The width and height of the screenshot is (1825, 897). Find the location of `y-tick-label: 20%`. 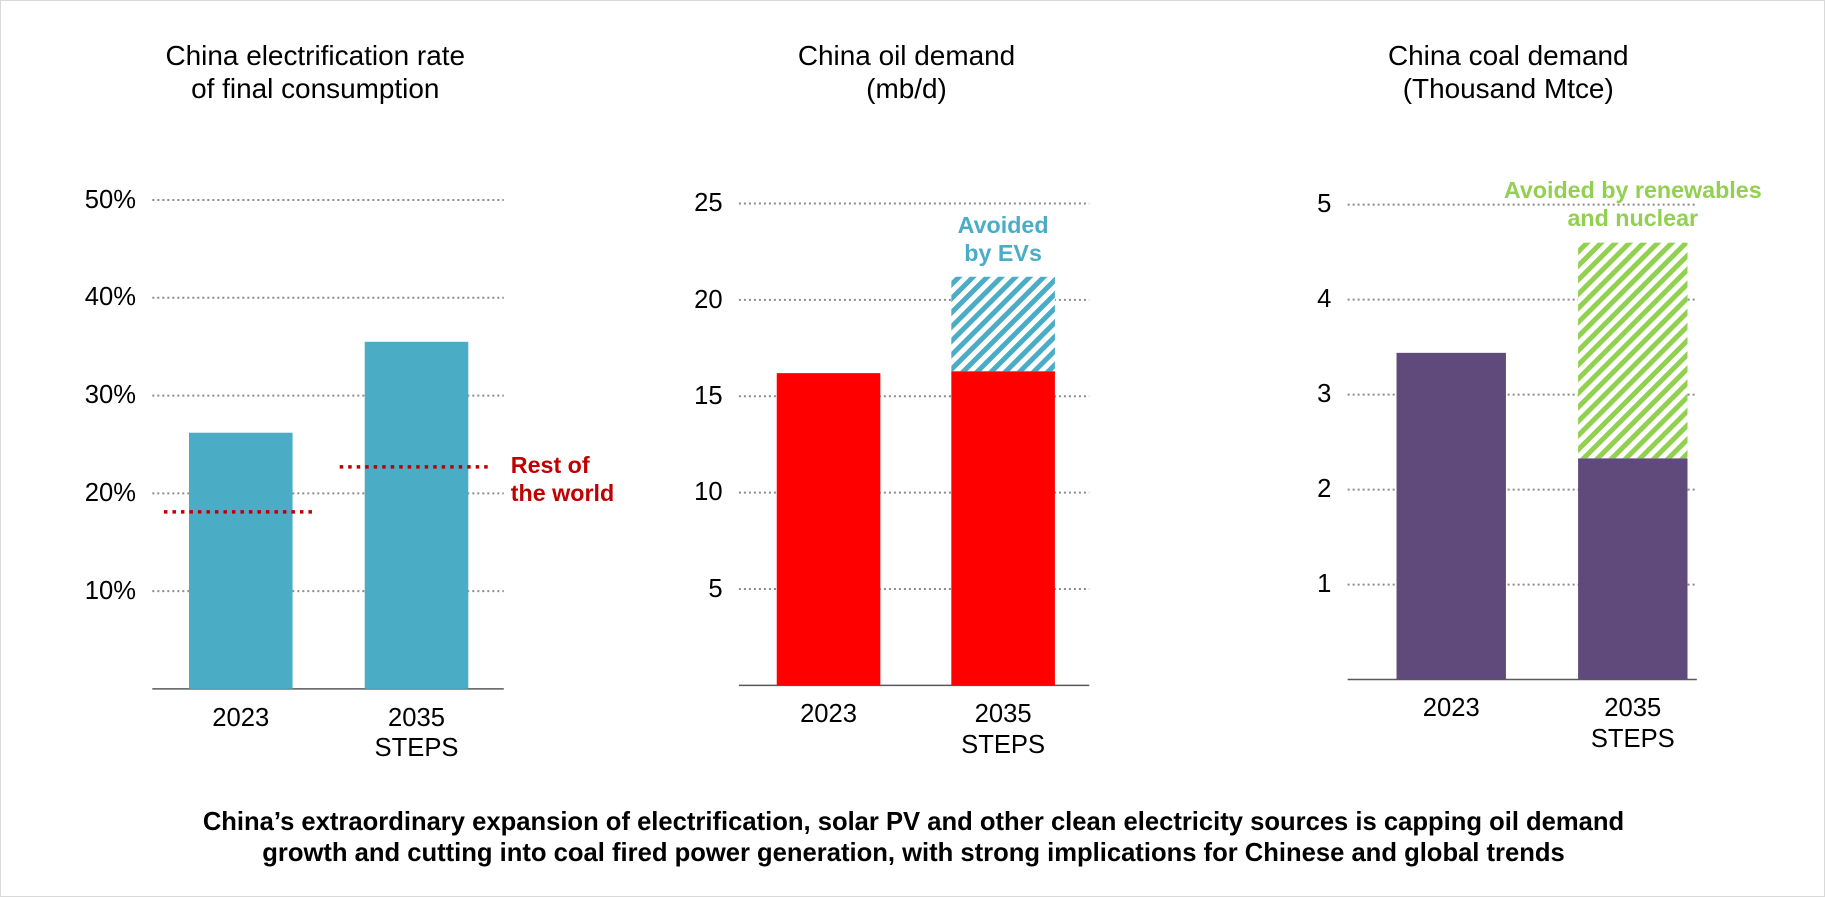

y-tick-label: 20% is located at coordinates (110, 492).